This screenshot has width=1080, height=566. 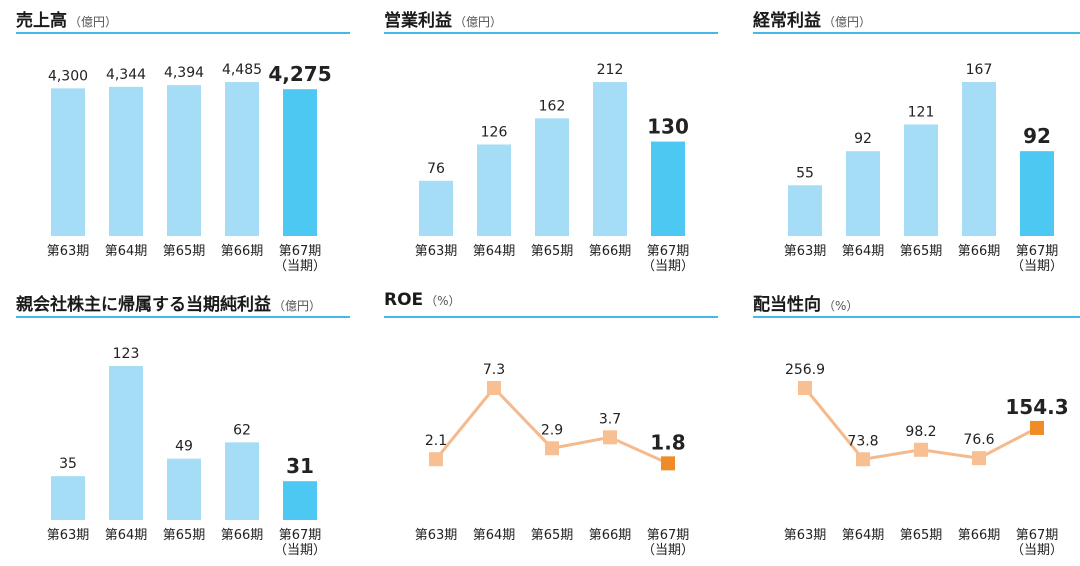 What do you see at coordinates (184, 447) in the screenshot?
I see `data-label: 49` at bounding box center [184, 447].